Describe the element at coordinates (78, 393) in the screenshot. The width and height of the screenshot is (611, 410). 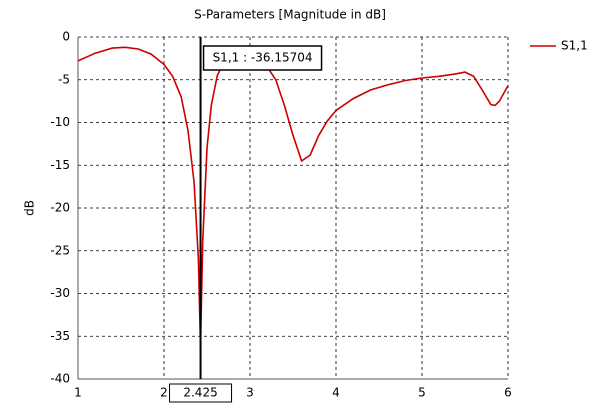
I see `x-tick-label: 1` at that location.